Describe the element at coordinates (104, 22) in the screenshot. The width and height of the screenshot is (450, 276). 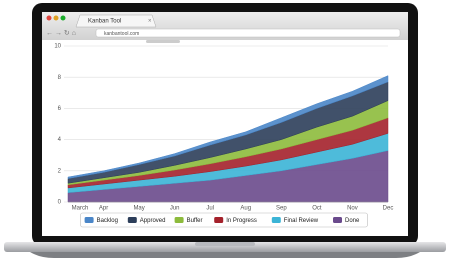
I see `tab-title: Kanban Tool` at that location.